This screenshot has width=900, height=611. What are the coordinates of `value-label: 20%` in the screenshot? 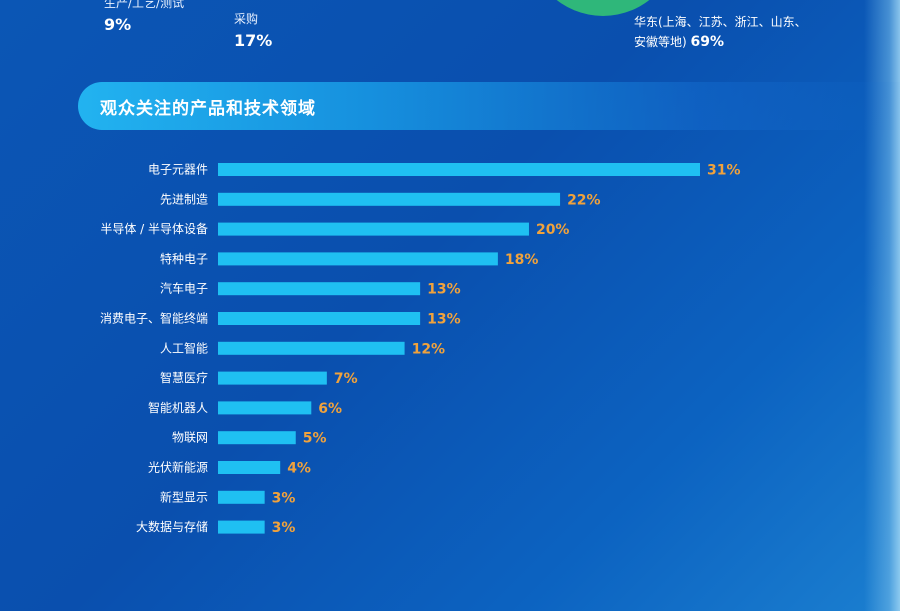 It's located at (553, 230).